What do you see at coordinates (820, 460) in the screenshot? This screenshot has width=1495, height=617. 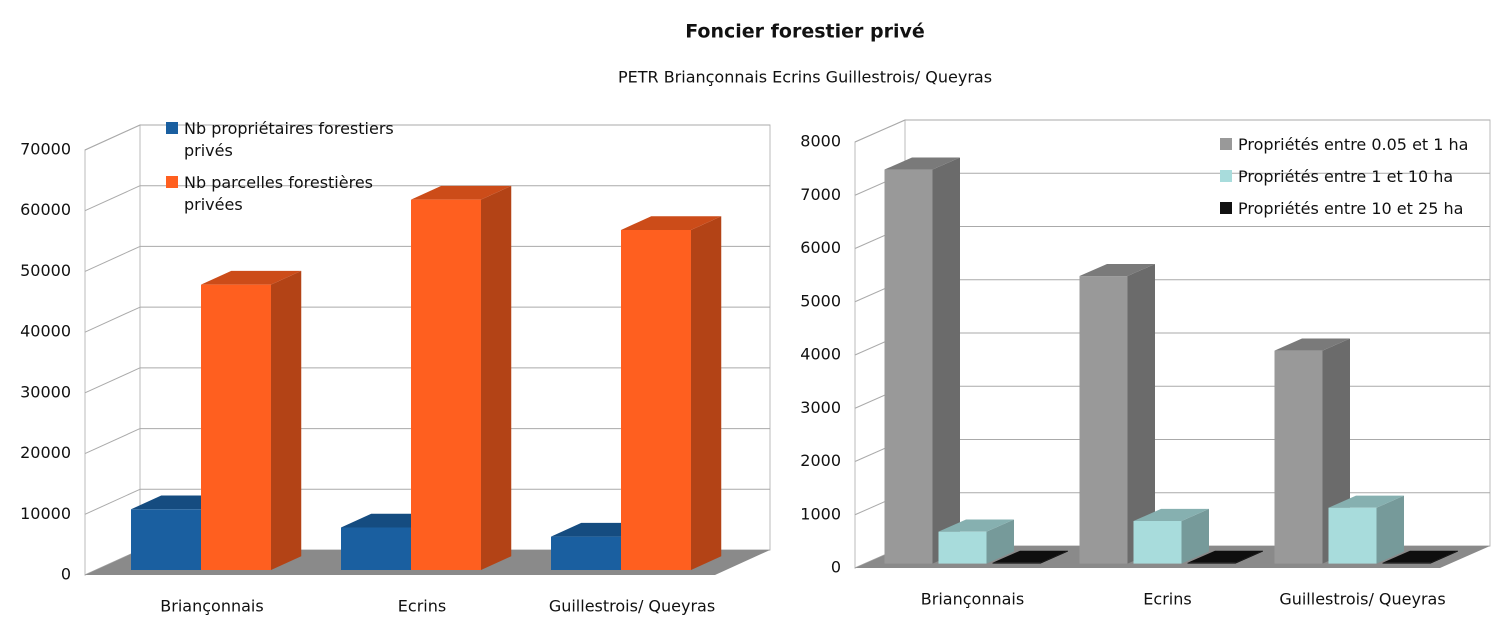 I see `y-tick-label: 2000` at bounding box center [820, 460].